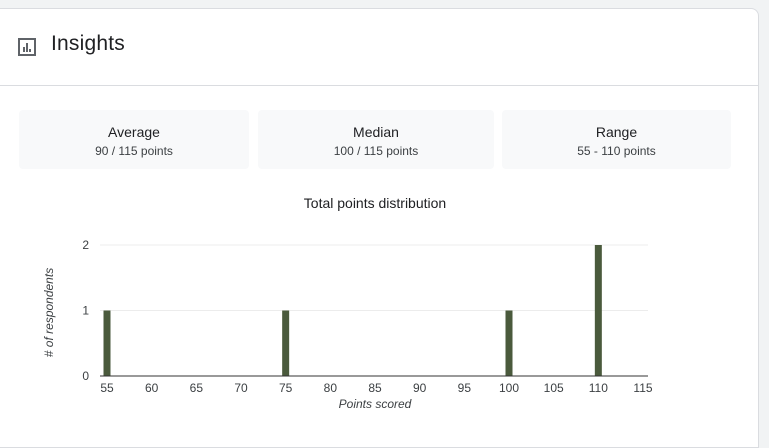 The height and width of the screenshot is (448, 769). What do you see at coordinates (49, 312) in the screenshot?
I see `y-axis-title: # of respondents` at bounding box center [49, 312].